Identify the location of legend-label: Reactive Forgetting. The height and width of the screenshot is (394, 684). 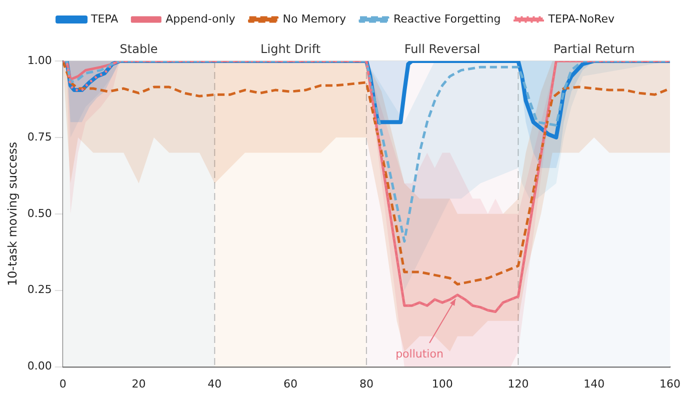
(447, 19).